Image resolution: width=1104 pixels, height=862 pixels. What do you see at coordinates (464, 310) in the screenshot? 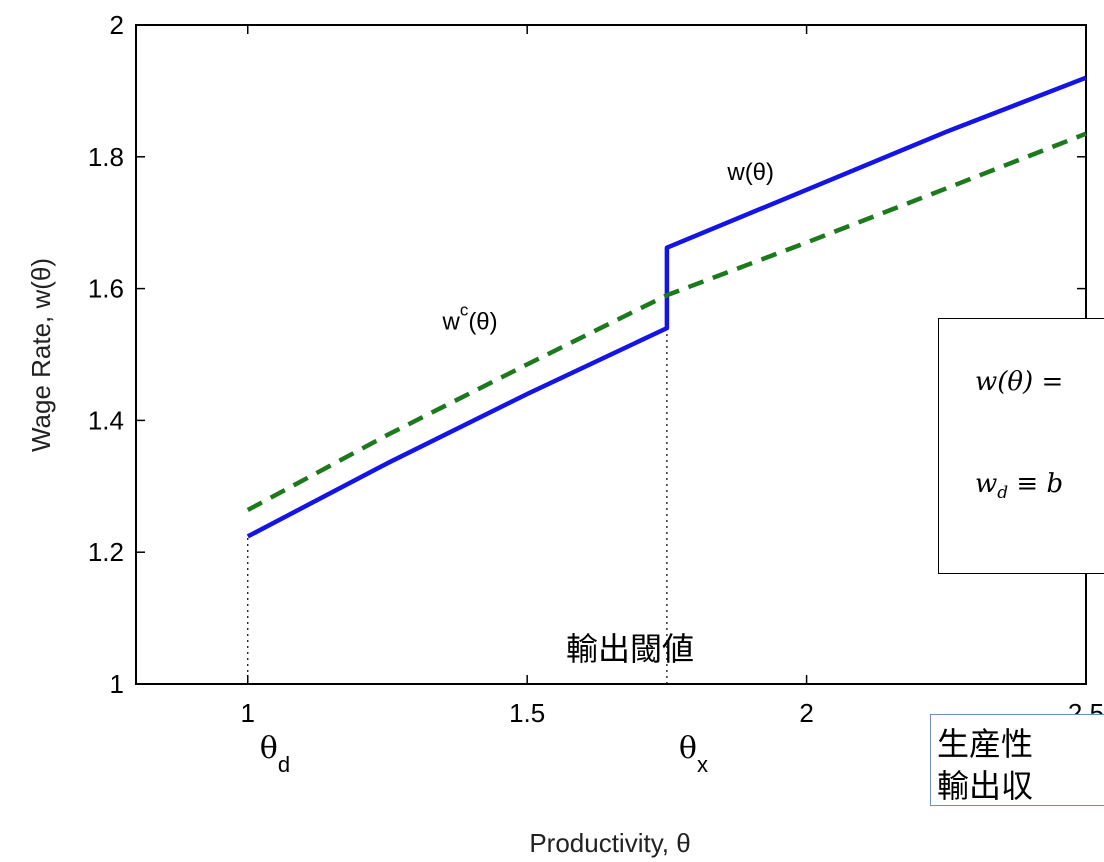
I see `curve-label-wc-sup: c` at bounding box center [464, 310].